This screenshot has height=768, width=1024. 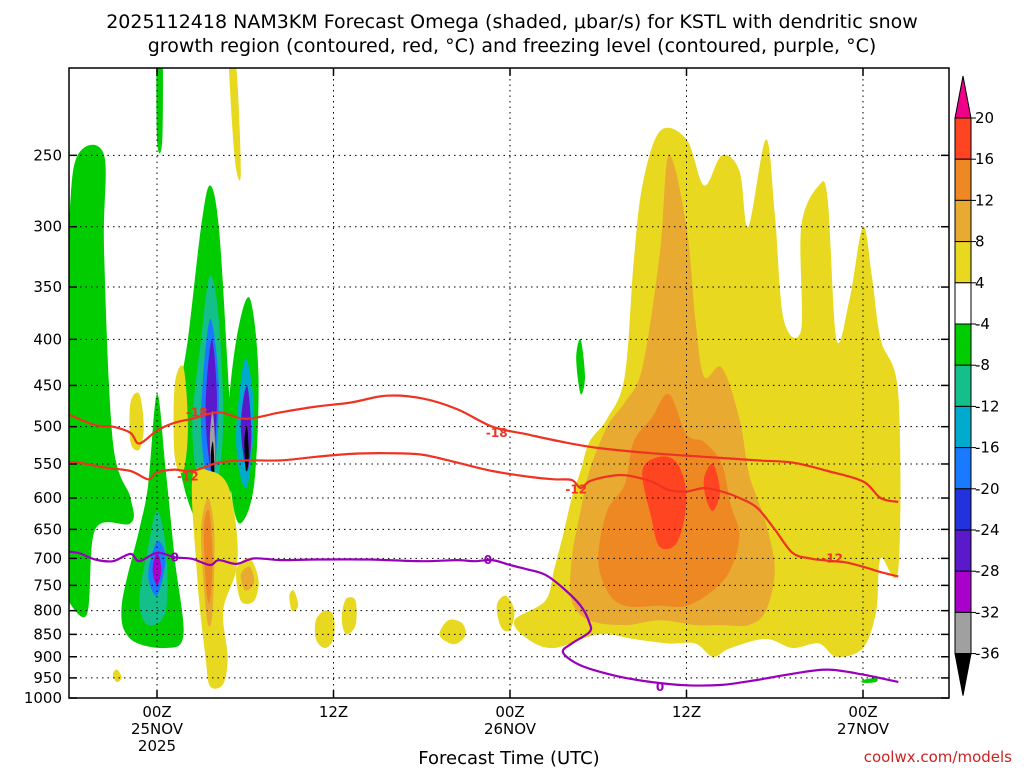 I want to click on y-tick-label: 950, so click(x=47, y=678).